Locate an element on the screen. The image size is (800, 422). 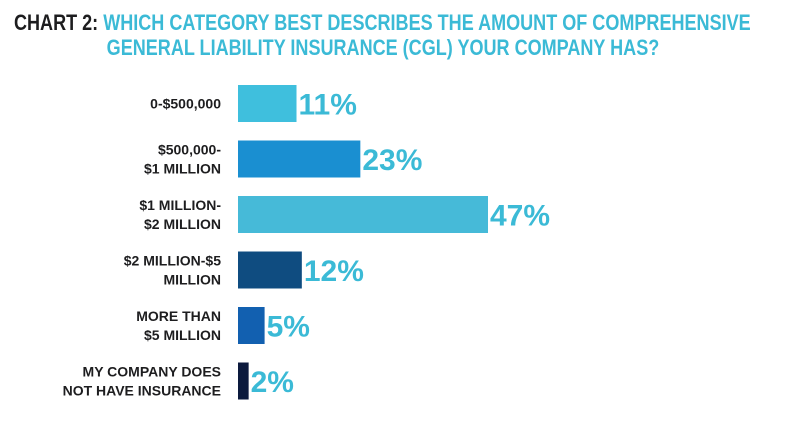
category-label-4: MORE THAN $5 MILLION is located at coordinates (178, 325).